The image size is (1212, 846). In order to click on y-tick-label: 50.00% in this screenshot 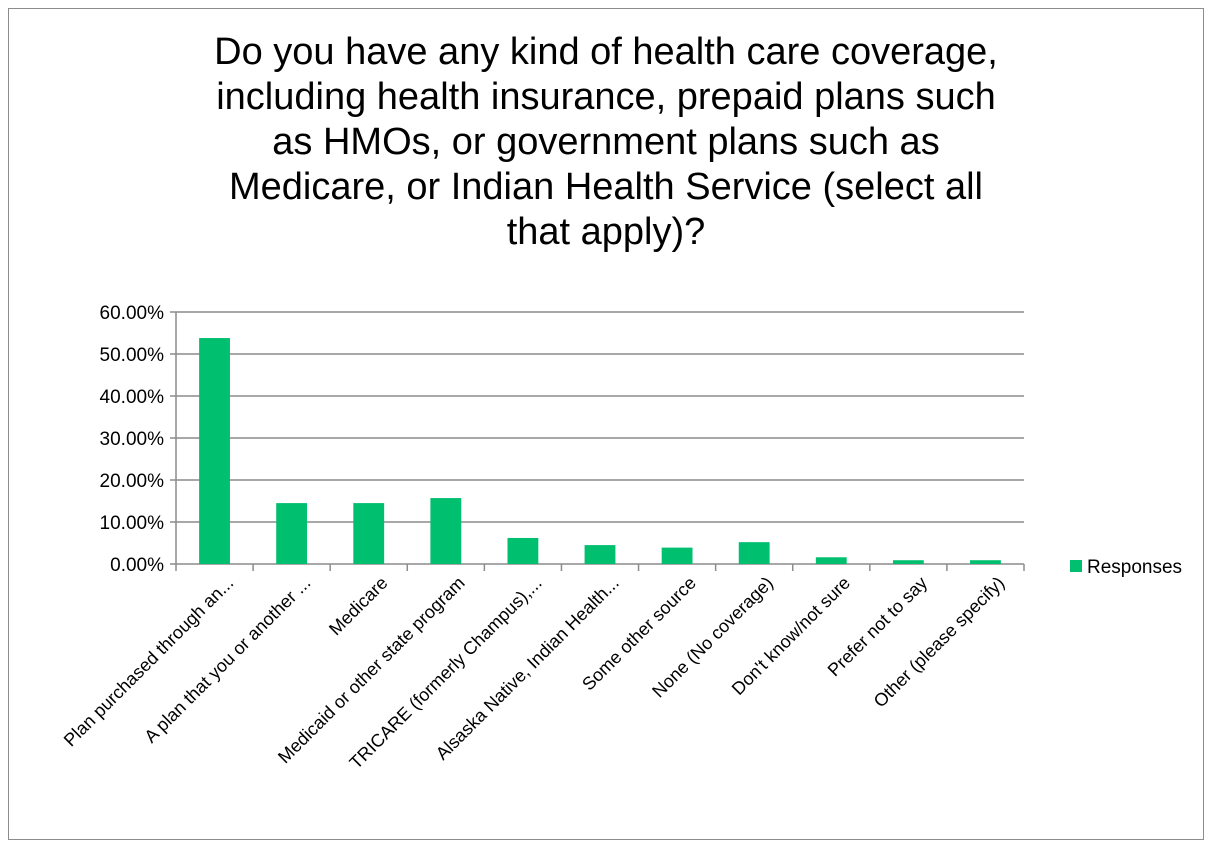, I will do `click(132, 355)`.